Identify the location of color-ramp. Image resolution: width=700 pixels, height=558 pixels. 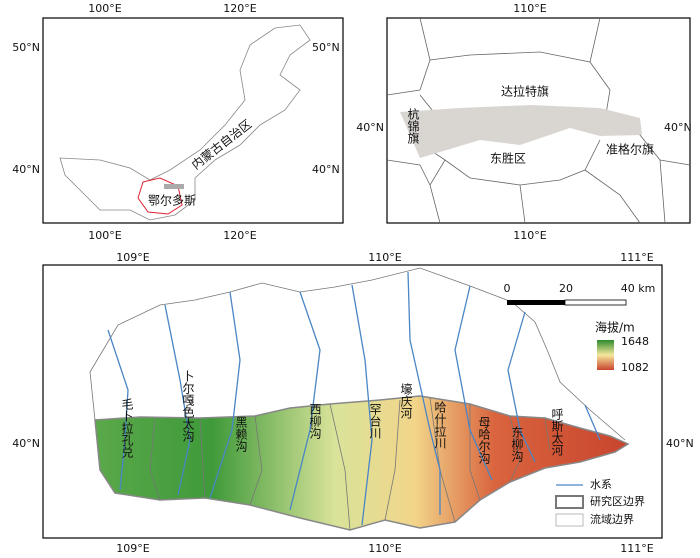
(605, 355).